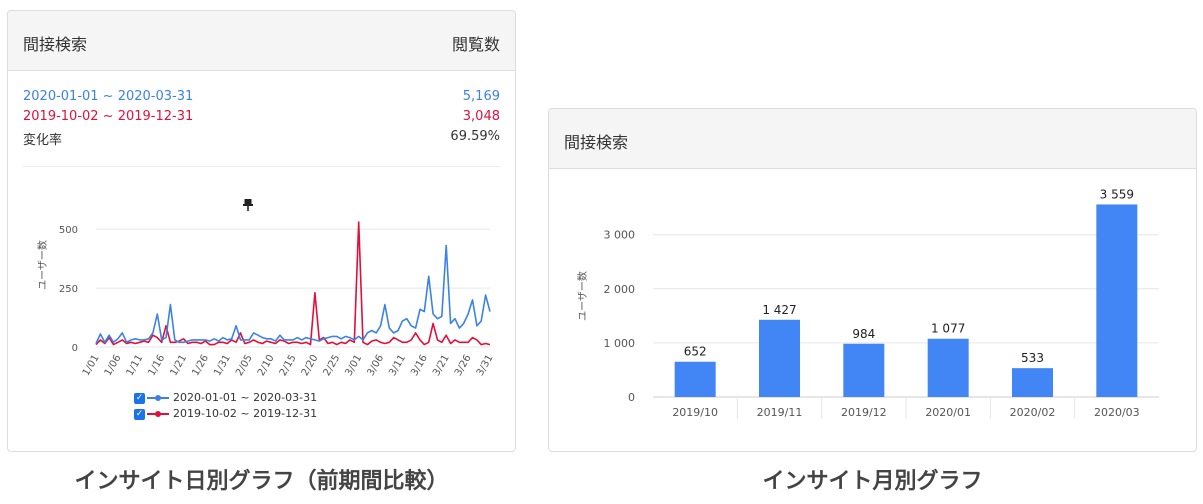 Image resolution: width=1203 pixels, height=504 pixels. What do you see at coordinates (620, 343) in the screenshot?
I see `y-tick-label: 1 000` at bounding box center [620, 343].